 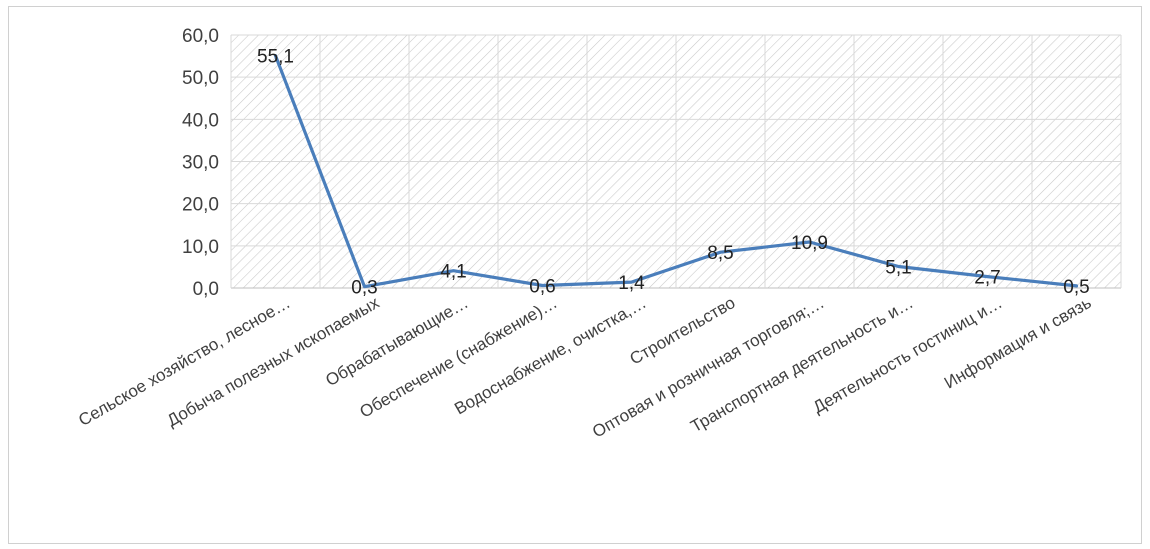 What do you see at coordinates (200, 36) in the screenshot?
I see `y-tick-label: 60,0` at bounding box center [200, 36].